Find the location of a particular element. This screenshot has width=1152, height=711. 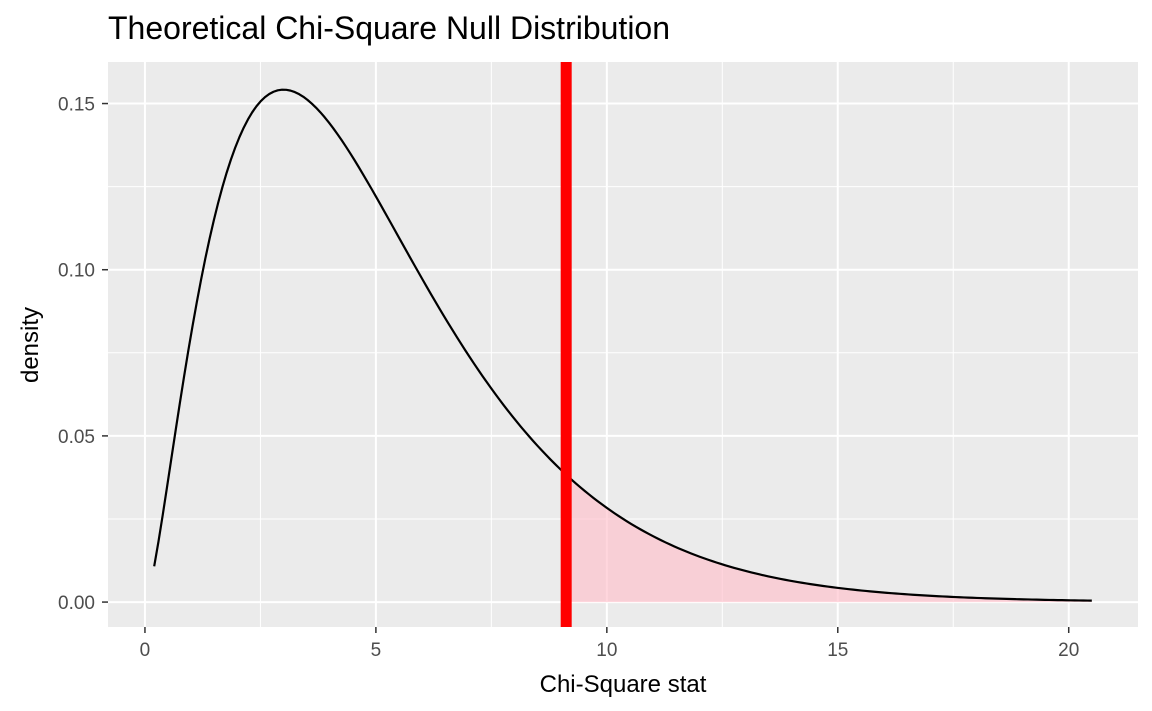

x-tick-label: 0 is located at coordinates (145, 650).